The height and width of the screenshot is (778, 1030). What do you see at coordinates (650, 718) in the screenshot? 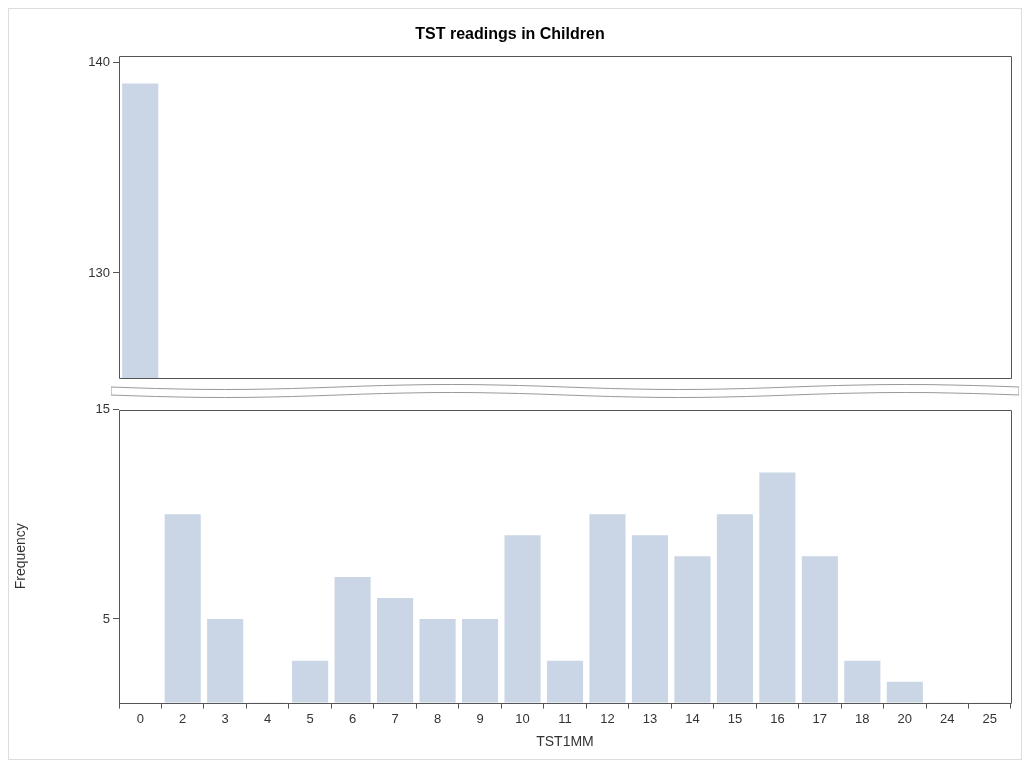
I see `x-tick-label: 13` at bounding box center [650, 718].